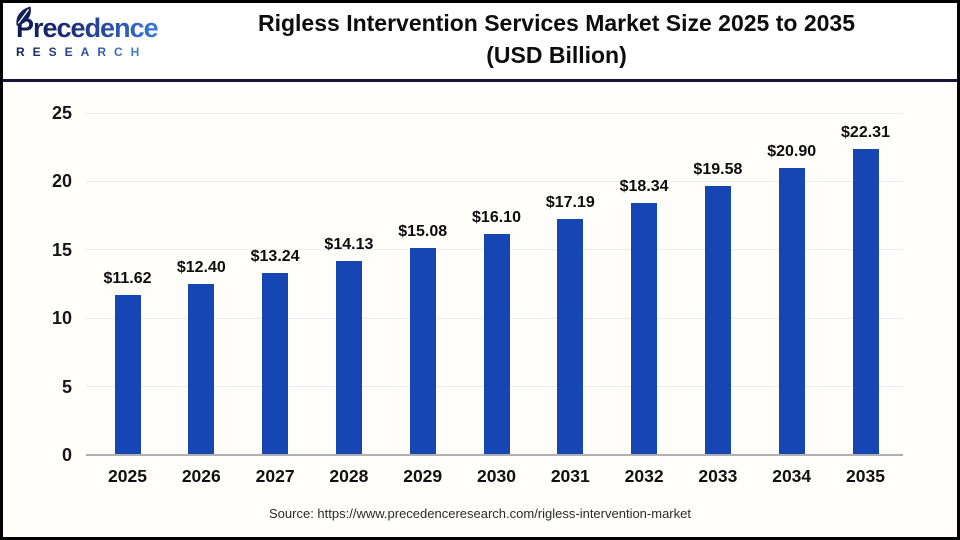  What do you see at coordinates (570, 202) in the screenshot?
I see `bar-value-label: $17.19` at bounding box center [570, 202].